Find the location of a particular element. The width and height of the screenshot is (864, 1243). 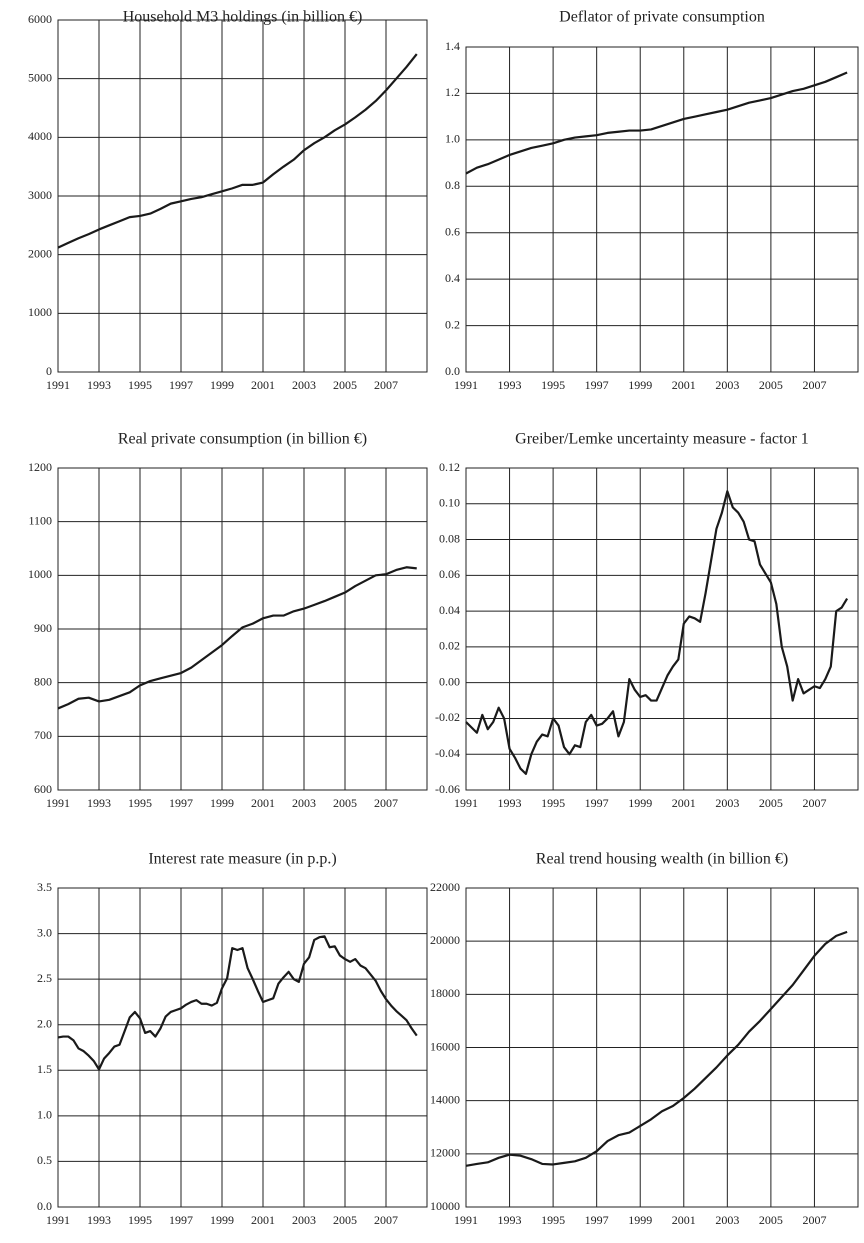

y-tick-label: 6000 is located at coordinates (40, 19).